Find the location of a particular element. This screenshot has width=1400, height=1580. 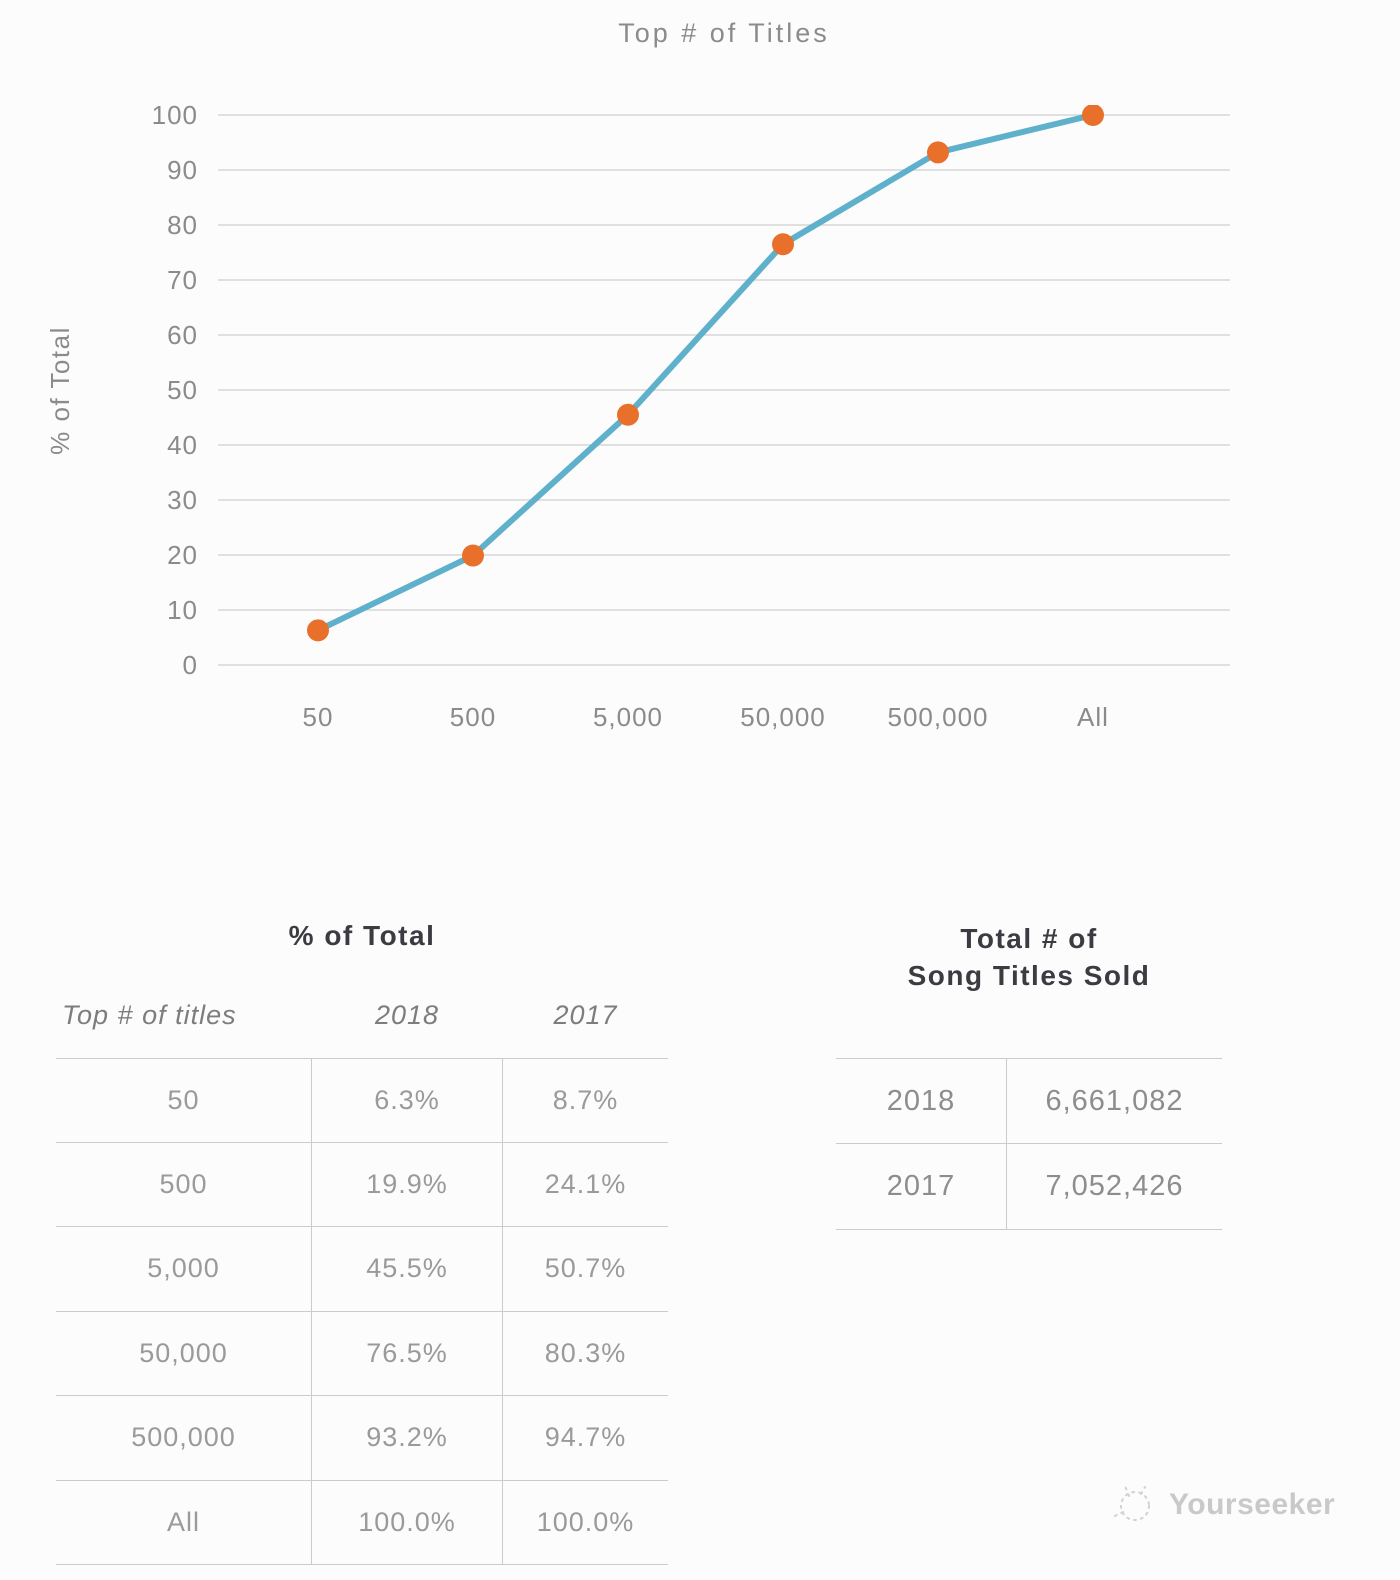

y-tick-label-0: 0 is located at coordinates (190, 665).